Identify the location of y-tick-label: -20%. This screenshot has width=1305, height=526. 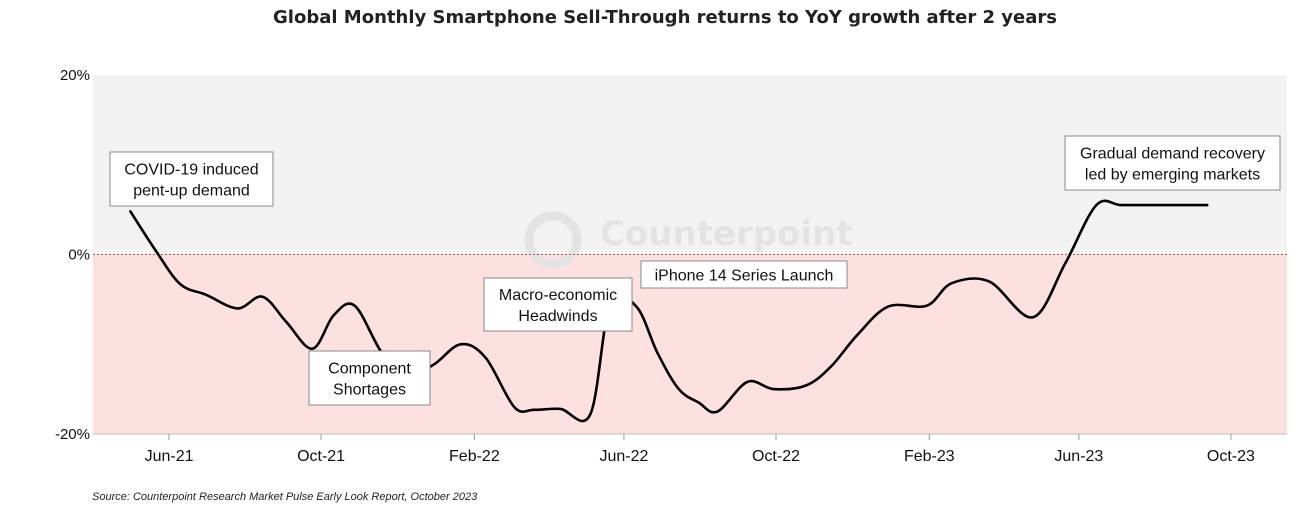
(72, 434).